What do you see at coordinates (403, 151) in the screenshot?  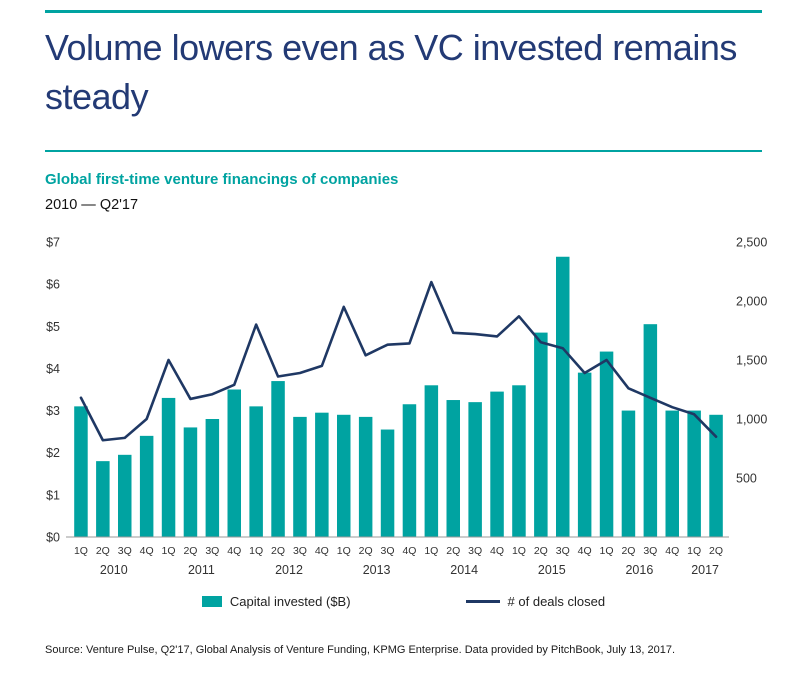 I see `section-divider-rule` at bounding box center [403, 151].